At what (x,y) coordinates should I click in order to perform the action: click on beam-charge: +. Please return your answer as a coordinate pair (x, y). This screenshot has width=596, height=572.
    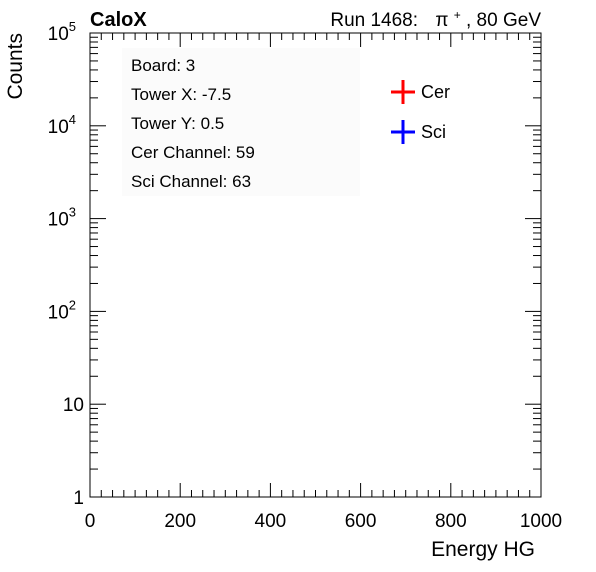
    Looking at the image, I should click on (457, 15).